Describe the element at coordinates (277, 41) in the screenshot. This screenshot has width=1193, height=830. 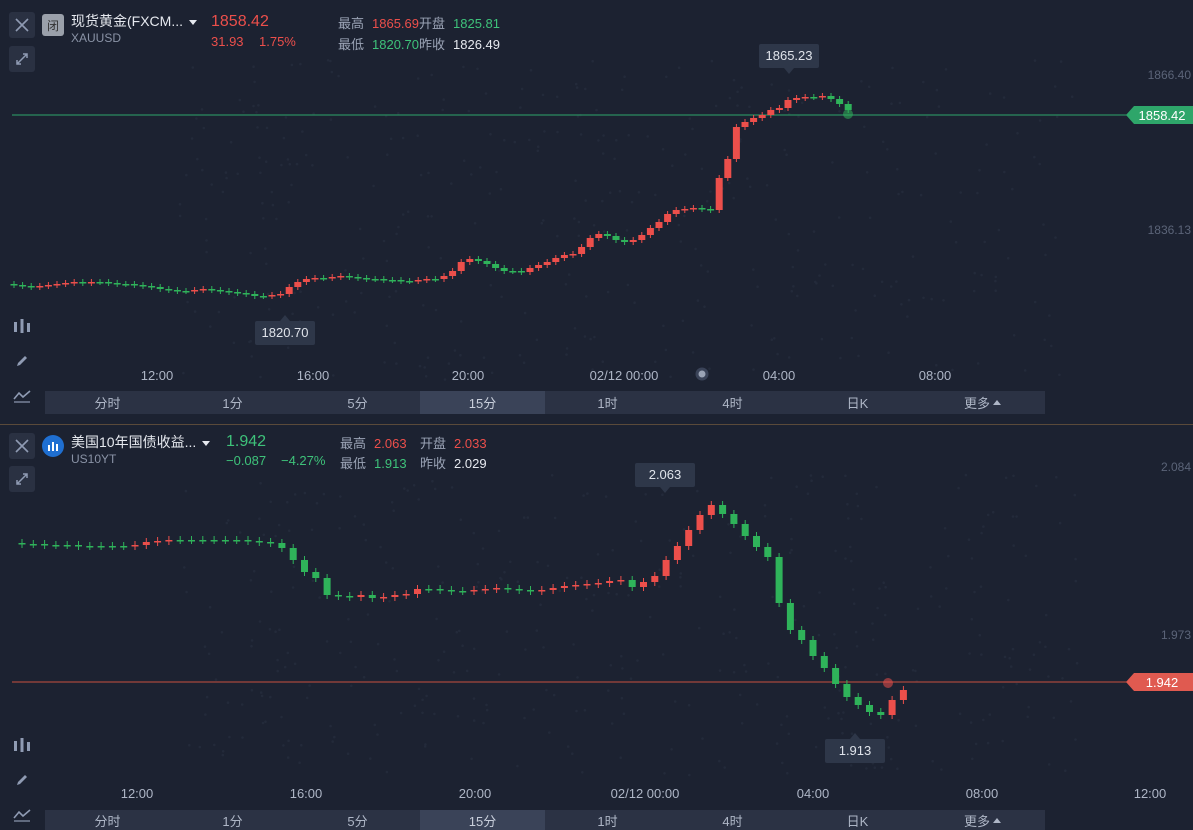
I see `price-change-pct: 1.75%` at that location.